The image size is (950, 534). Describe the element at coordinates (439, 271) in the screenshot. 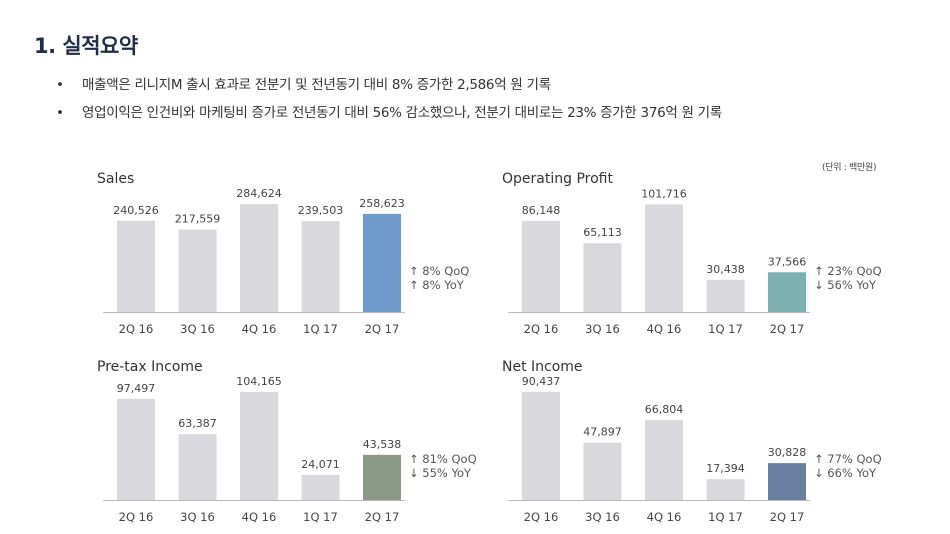

I see `qoq-annotation: ↑ 8% QoQ` at that location.